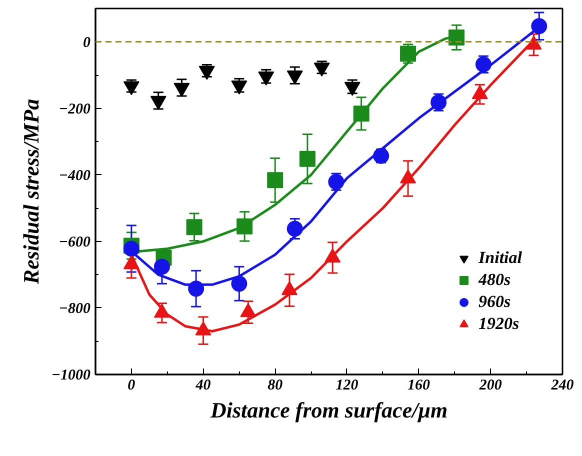 This screenshot has height=456, width=582. What do you see at coordinates (562, 386) in the screenshot?
I see `x-tick-label: 240` at bounding box center [562, 386].